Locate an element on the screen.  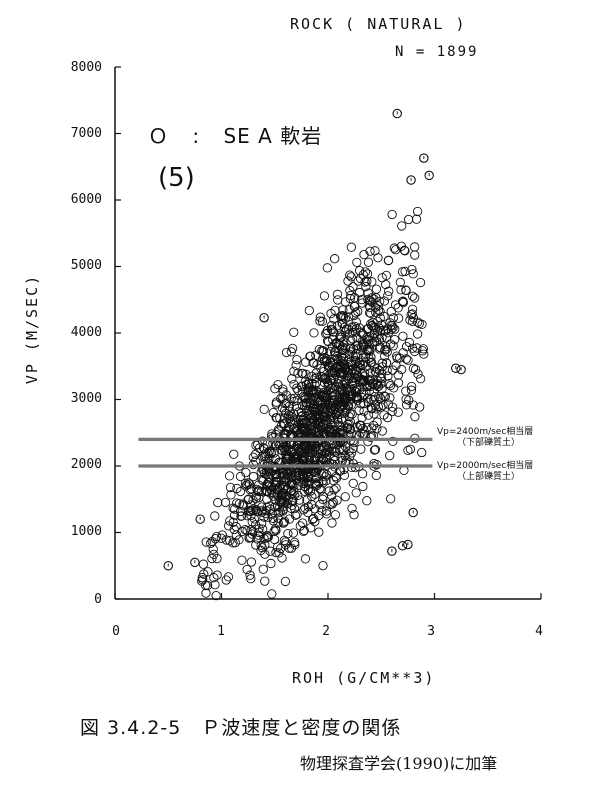
chart-title: ROCK ( NATURAL ) is located at coordinates (378, 24).